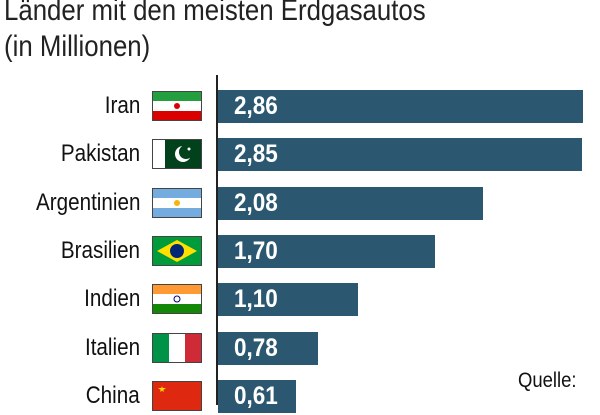 This screenshot has height=415, width=600. Describe the element at coordinates (100, 250) in the screenshot. I see `category-label: Brasilien` at that location.